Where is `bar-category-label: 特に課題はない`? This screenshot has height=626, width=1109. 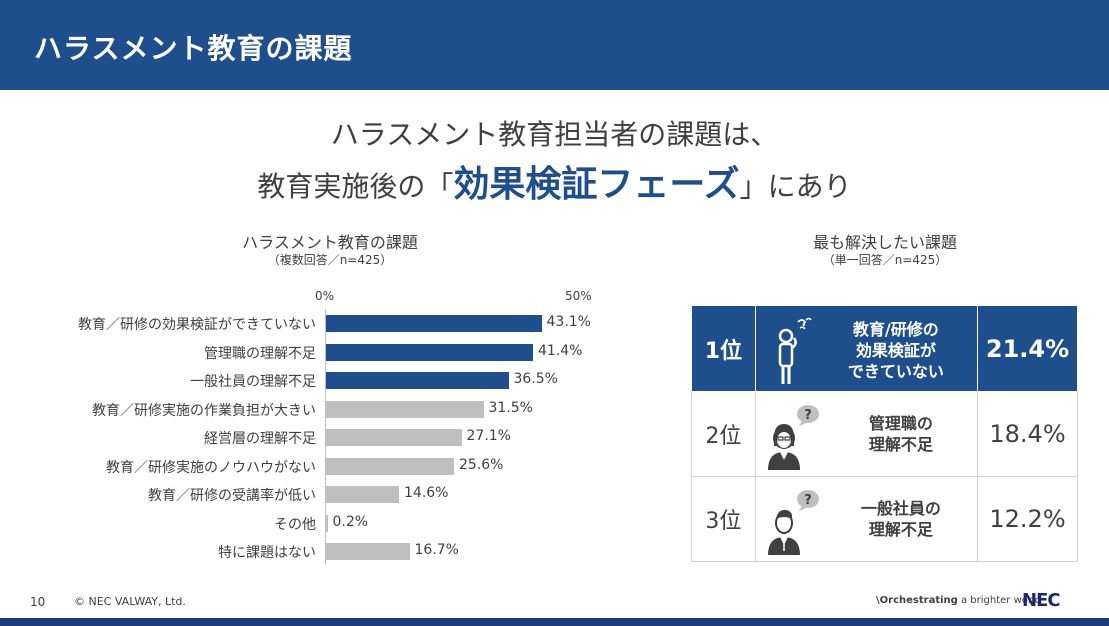
bar-category-label: 特に課題はない is located at coordinates (267, 553).